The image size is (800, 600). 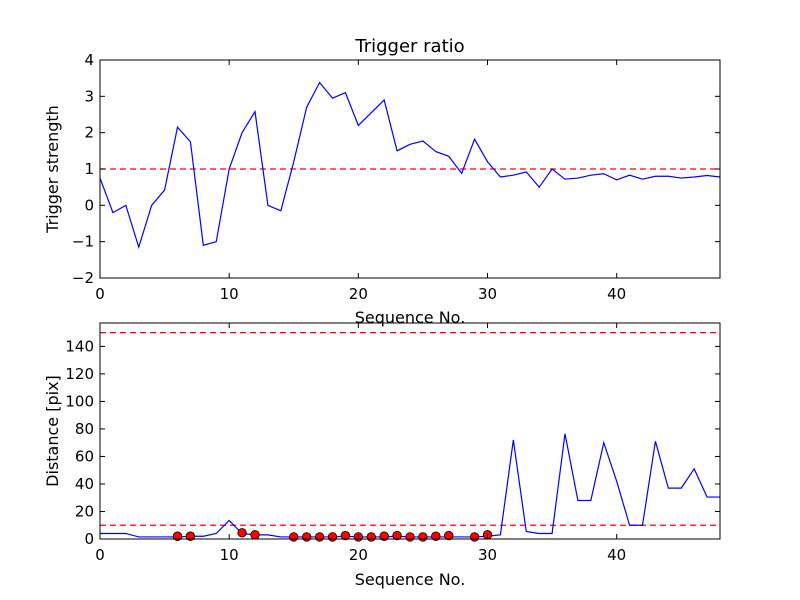 I want to click on chart-title: Trigger ratio, so click(x=409, y=46).